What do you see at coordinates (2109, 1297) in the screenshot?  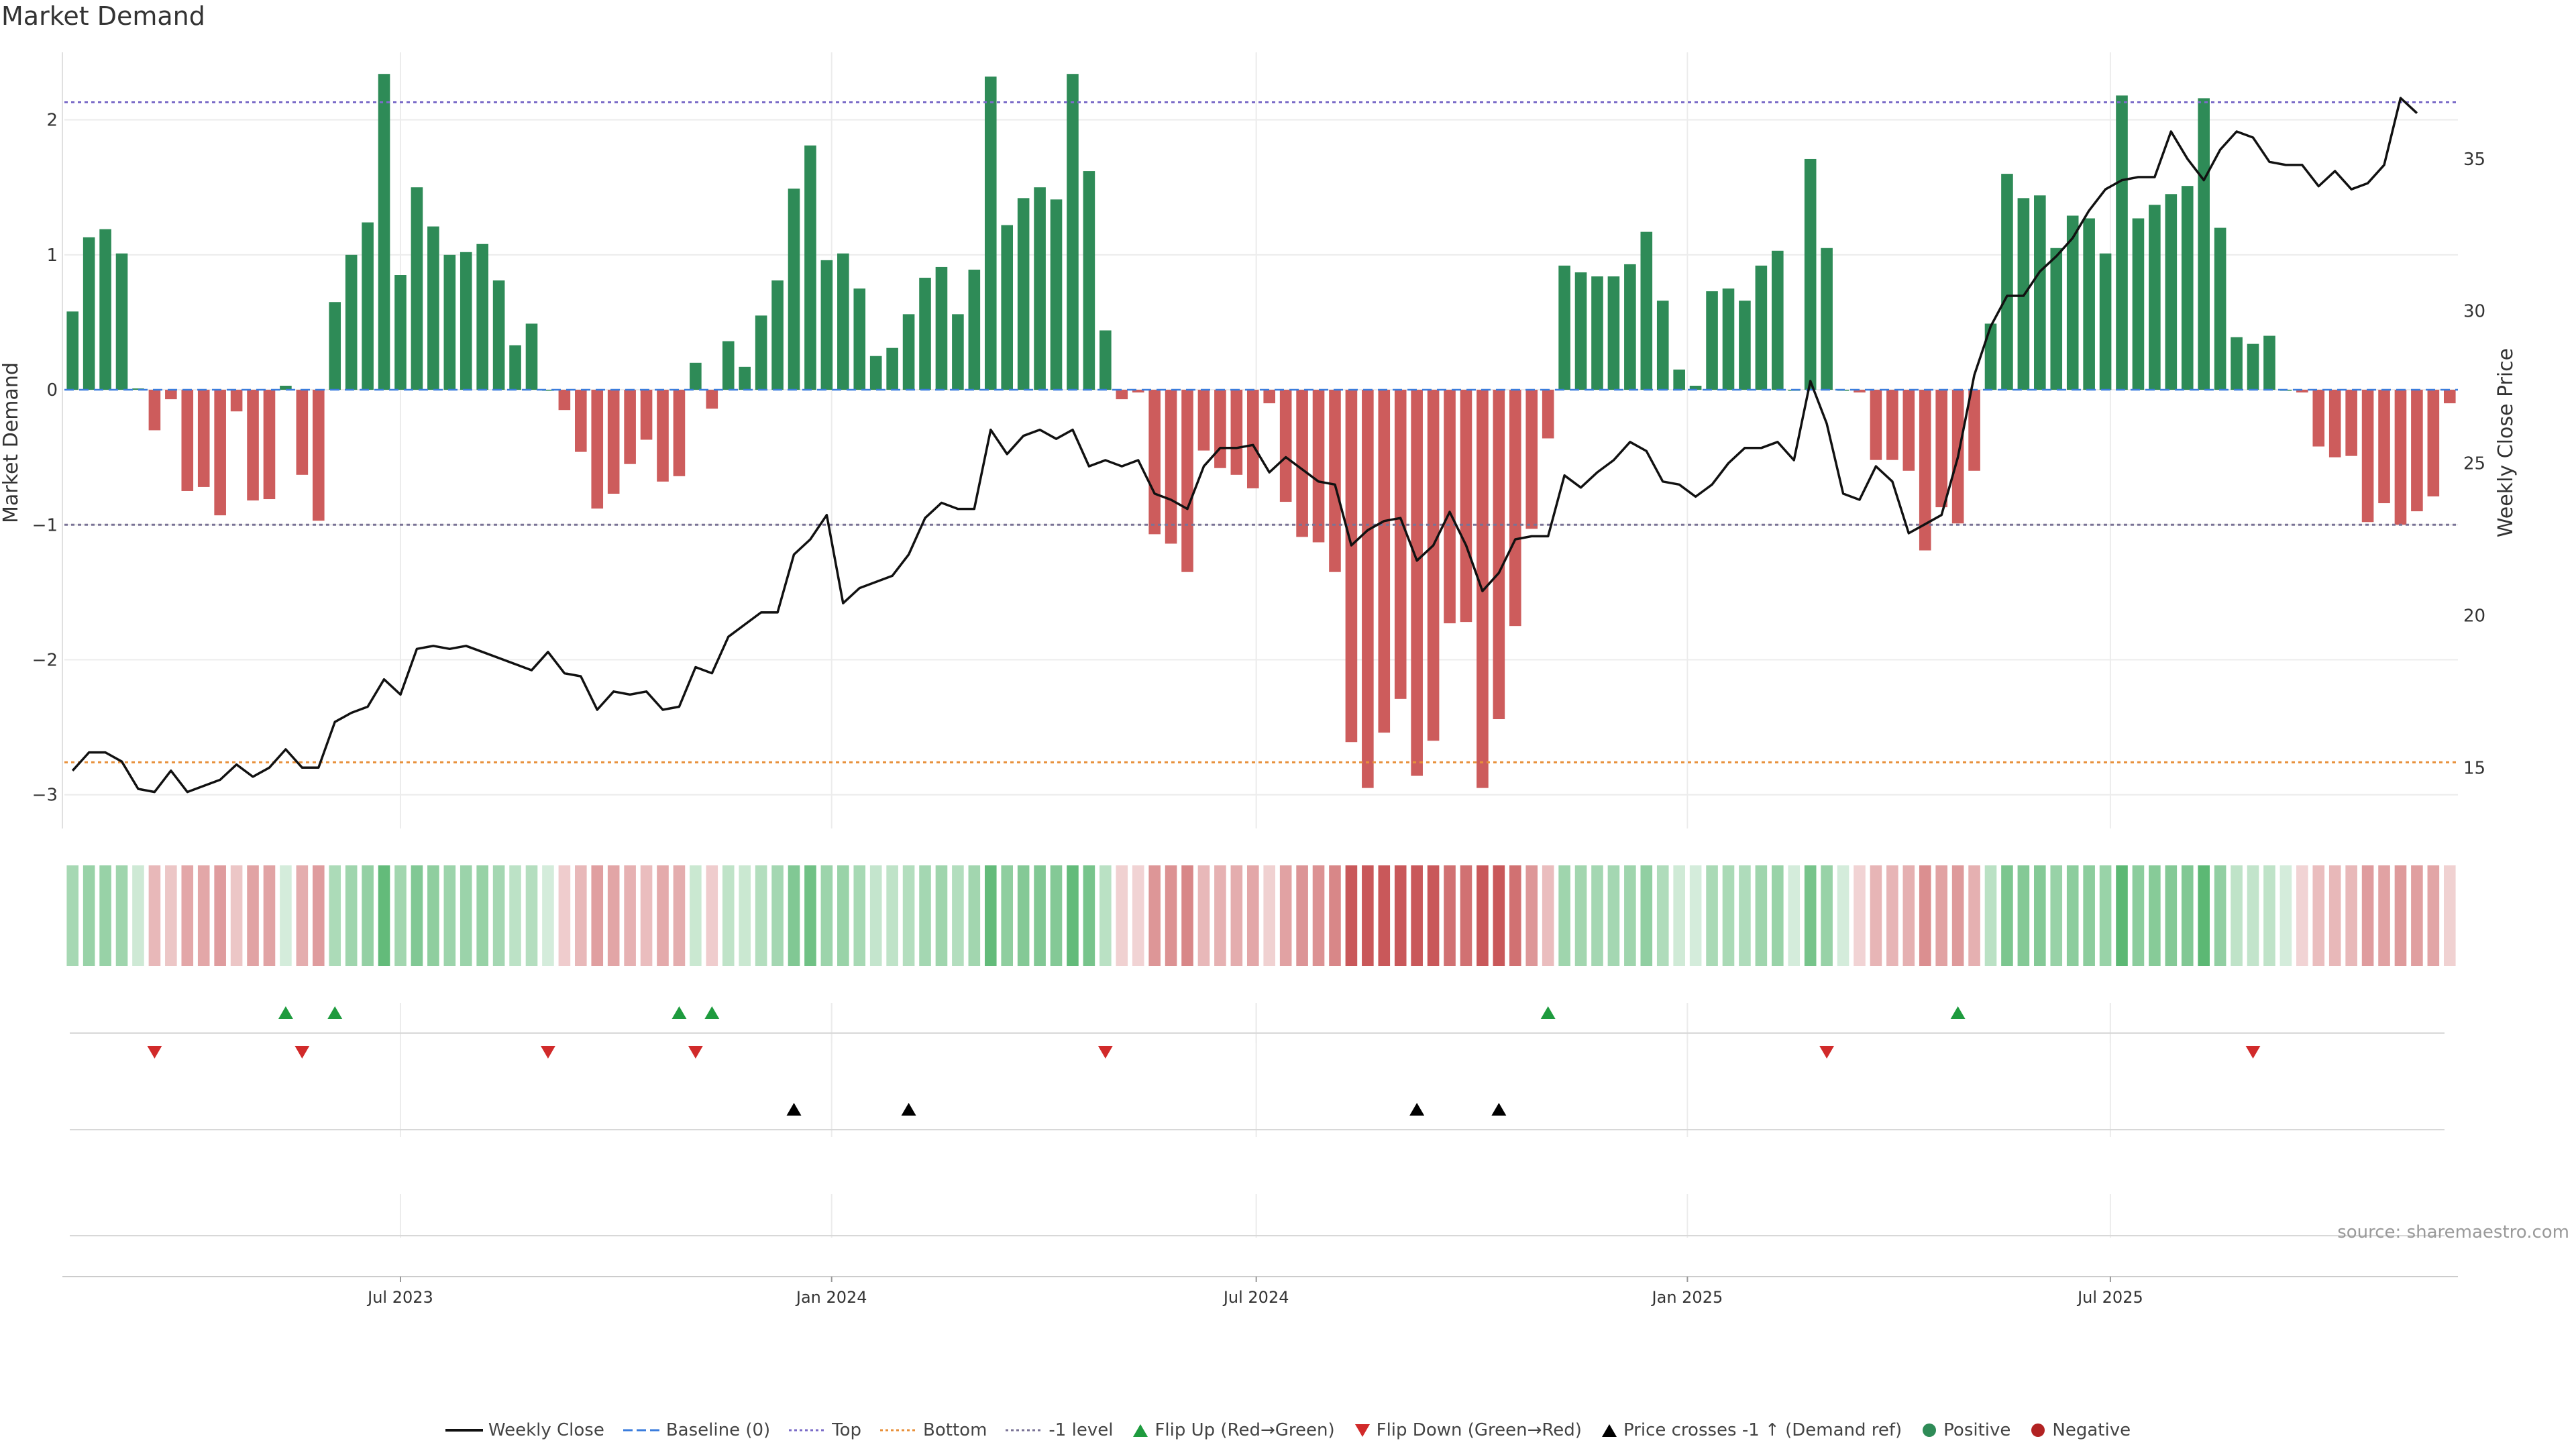 I see `x-tick-label: Jul 2025` at bounding box center [2109, 1297].